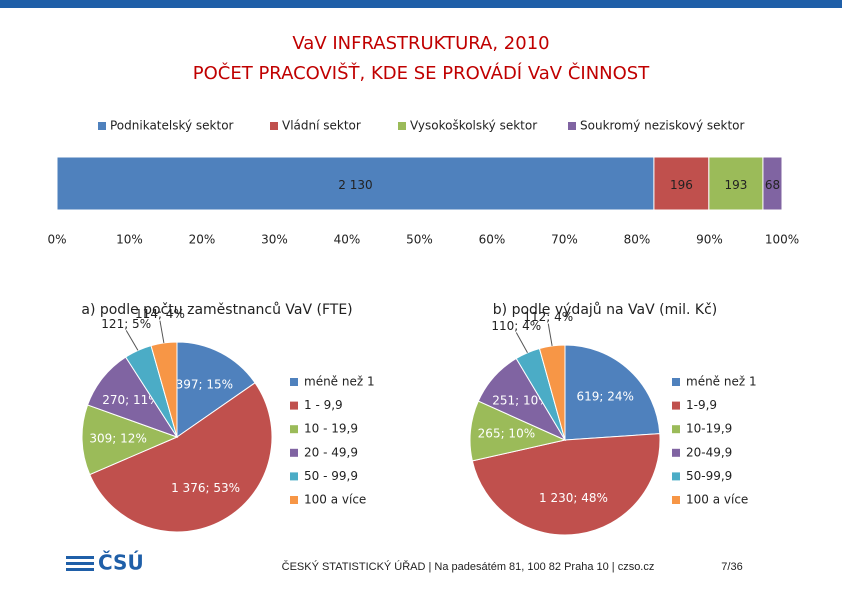 This screenshot has height=599, width=842. I want to click on legend-label: Vládní sektor, so click(321, 126).